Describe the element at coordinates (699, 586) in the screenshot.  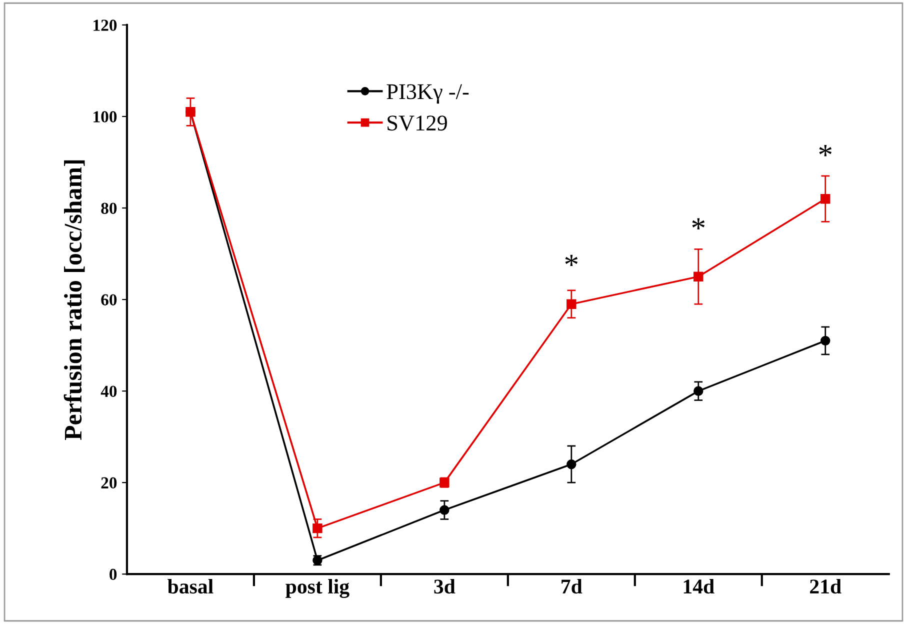
I see `x-tick-label: 14d` at that location.